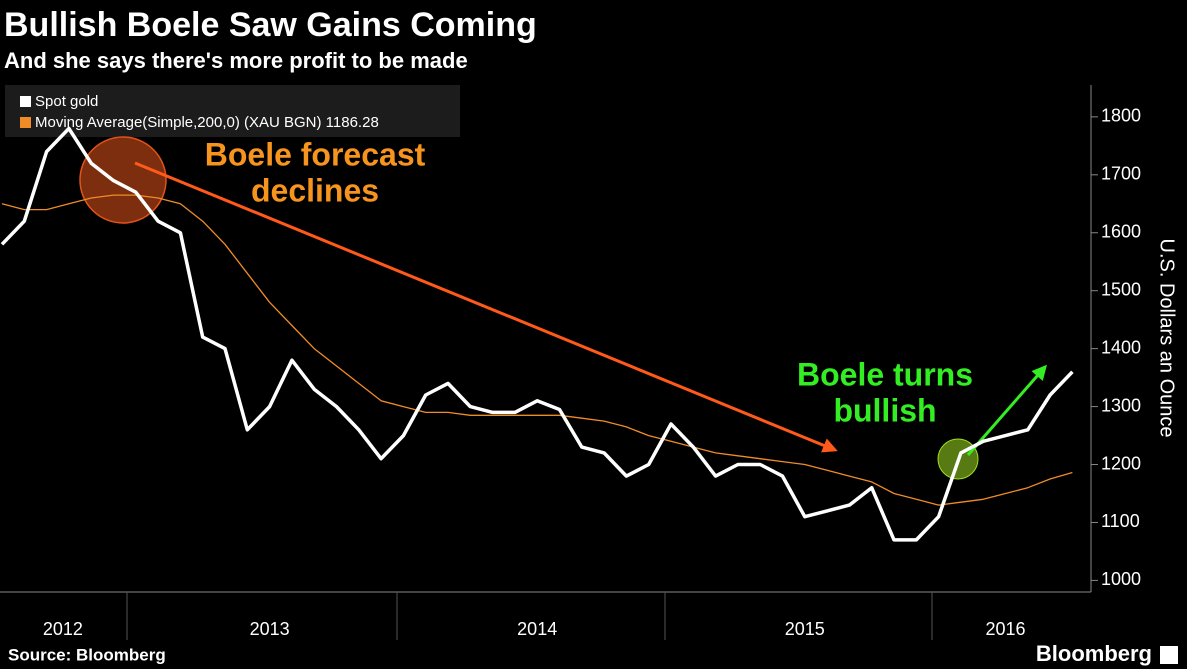 The image size is (1187, 669). Describe the element at coordinates (270, 629) in the screenshot. I see `x-tick-label: 2013` at that location.